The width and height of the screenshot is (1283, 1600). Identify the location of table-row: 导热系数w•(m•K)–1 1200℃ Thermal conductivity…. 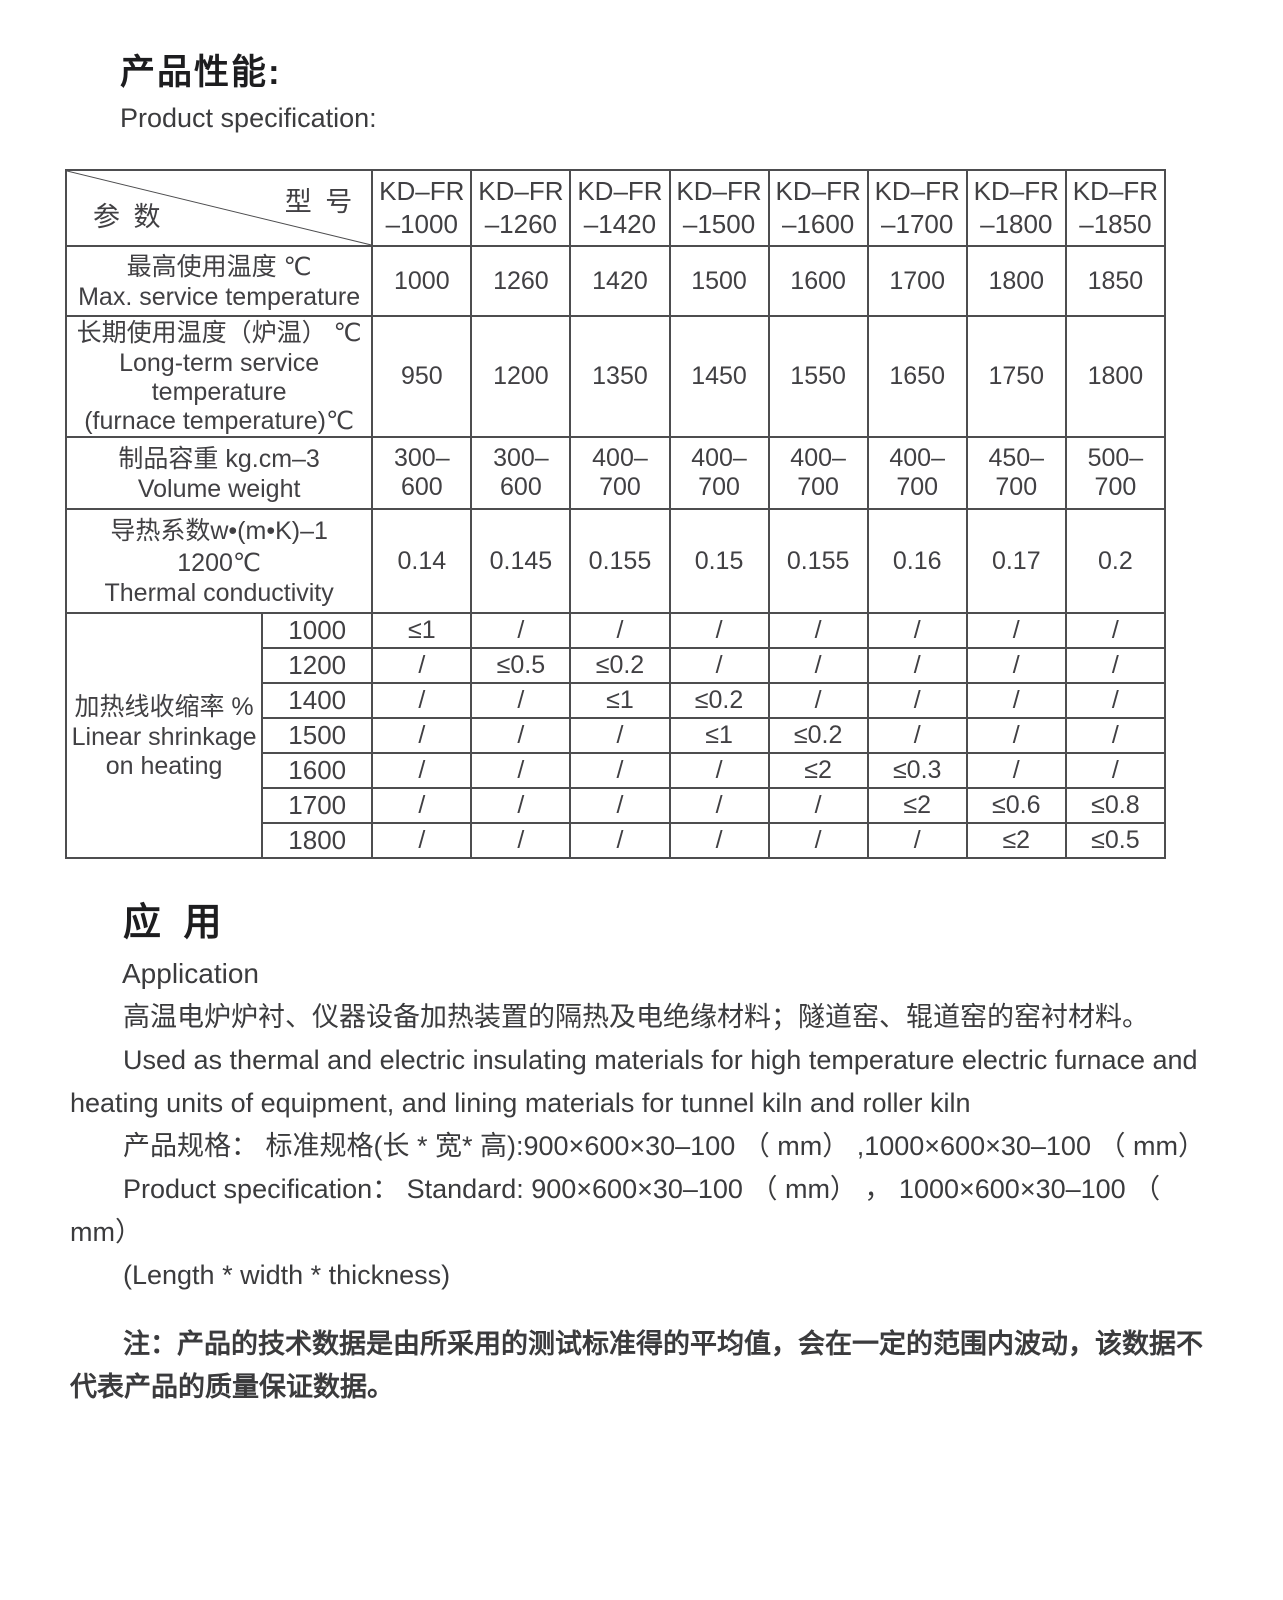
(615, 561).